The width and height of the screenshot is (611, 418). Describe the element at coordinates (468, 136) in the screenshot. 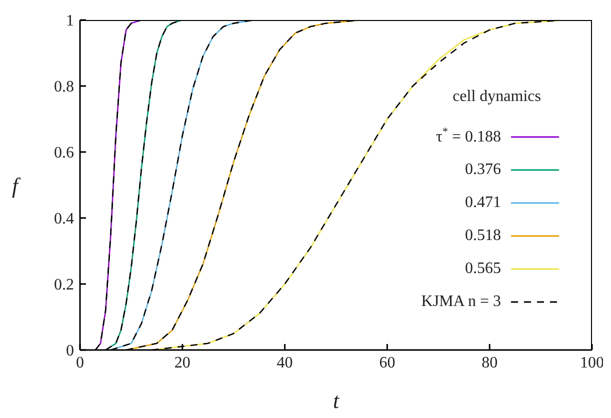

I see `legend-label: τ$^{*}$ = 0.188` at that location.